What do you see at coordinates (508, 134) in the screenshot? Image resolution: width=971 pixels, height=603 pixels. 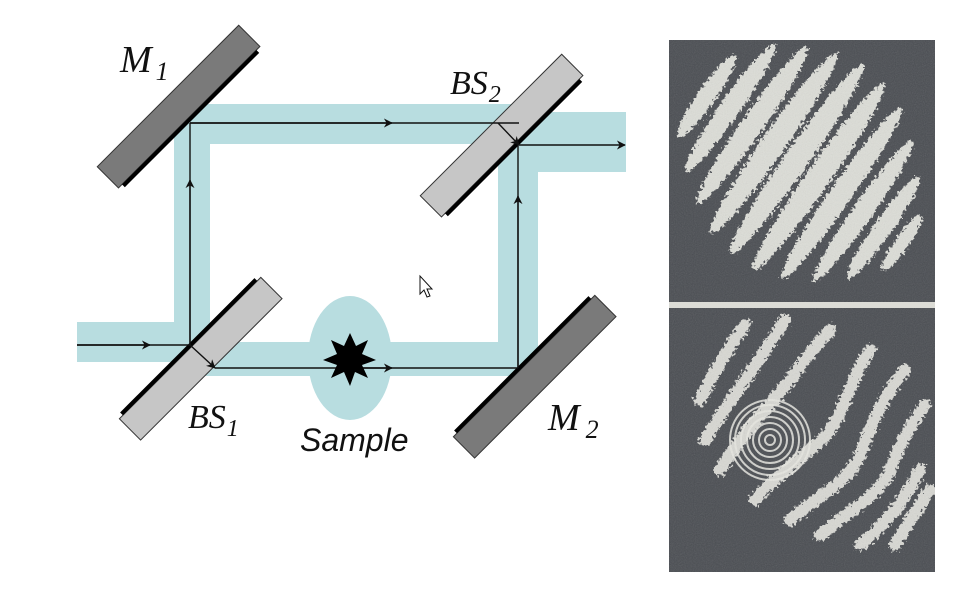 I see `top-arm-ray-diag` at bounding box center [508, 134].